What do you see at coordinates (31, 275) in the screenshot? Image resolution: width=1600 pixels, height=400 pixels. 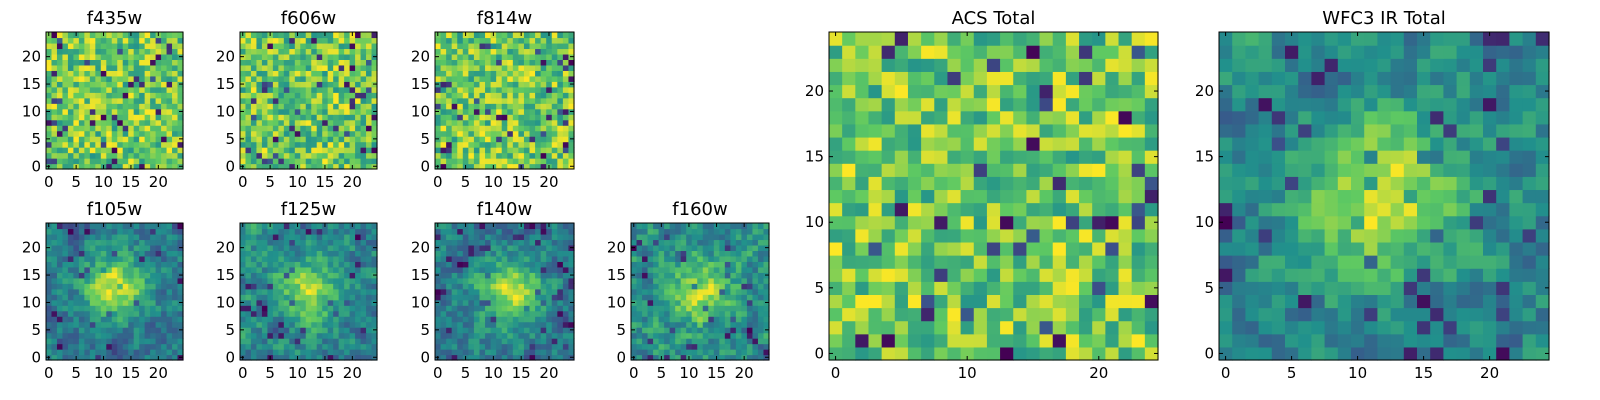 I see `y-tick-label: 15` at bounding box center [31, 275].